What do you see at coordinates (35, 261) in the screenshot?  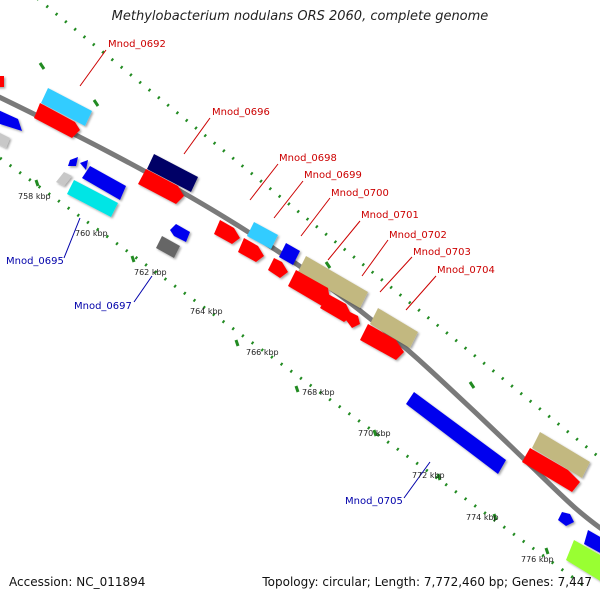 I see `gene-label: Mnod_0695` at bounding box center [35, 261].